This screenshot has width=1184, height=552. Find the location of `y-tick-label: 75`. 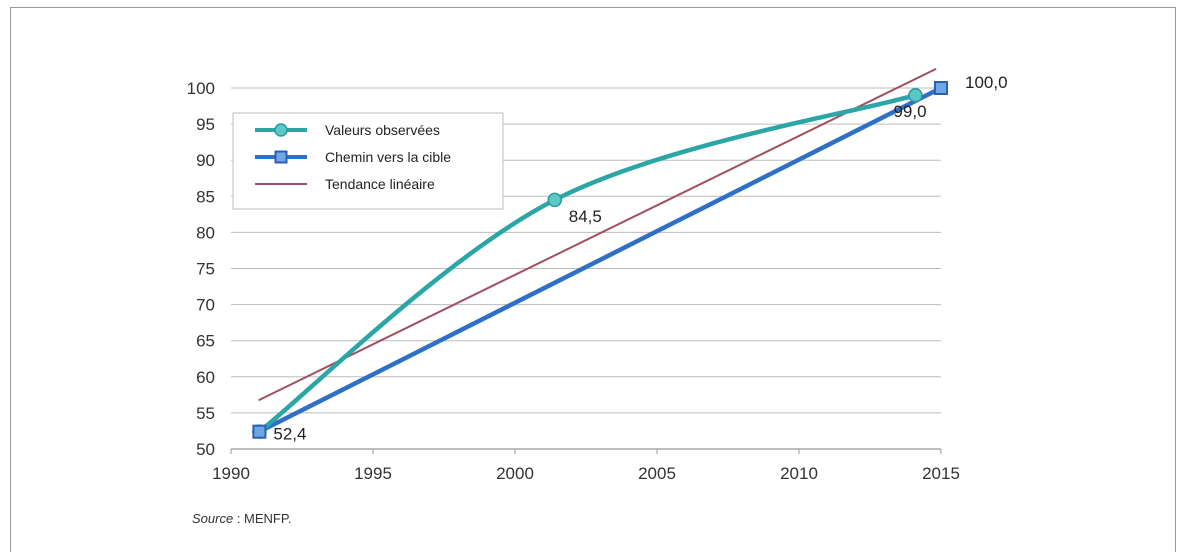

y-tick-label: 75 is located at coordinates (205, 269).